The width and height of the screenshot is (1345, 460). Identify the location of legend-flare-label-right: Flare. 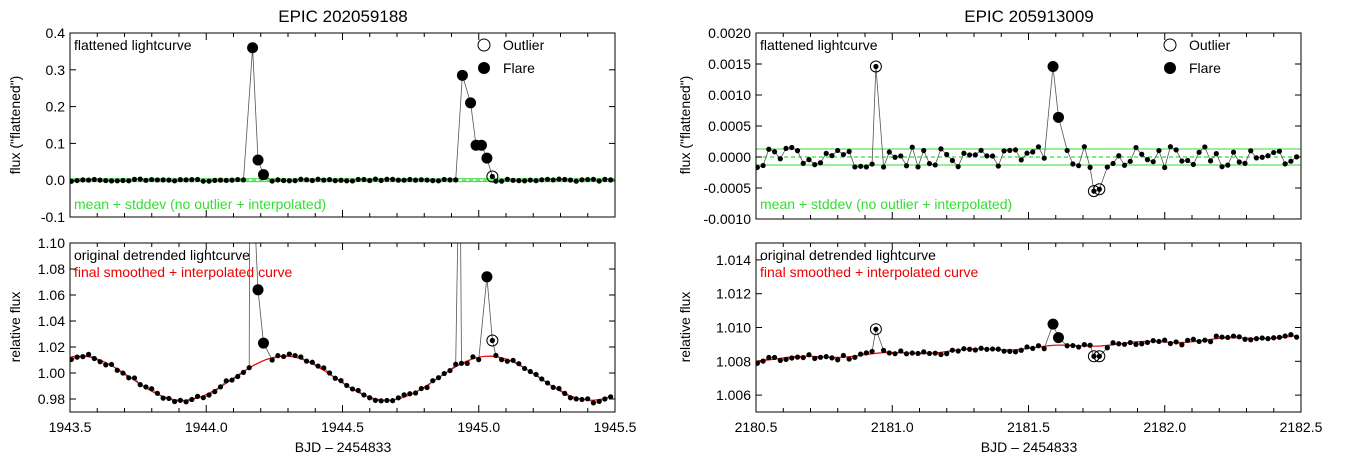
(1205, 68).